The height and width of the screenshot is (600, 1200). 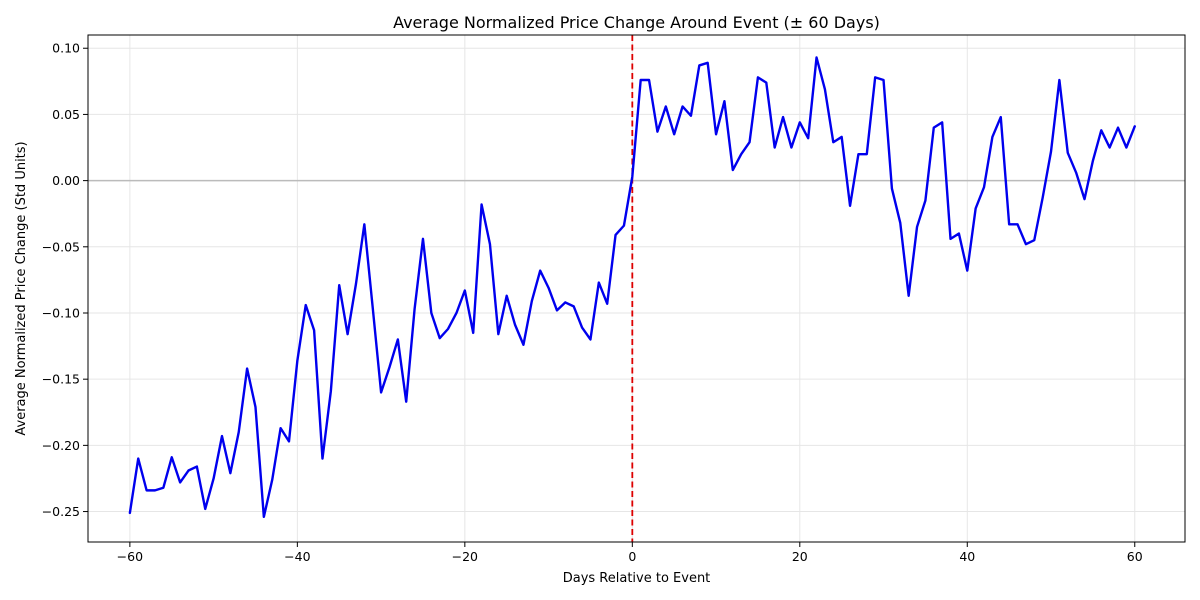 I want to click on x-tick-label: 40, so click(x=967, y=556).